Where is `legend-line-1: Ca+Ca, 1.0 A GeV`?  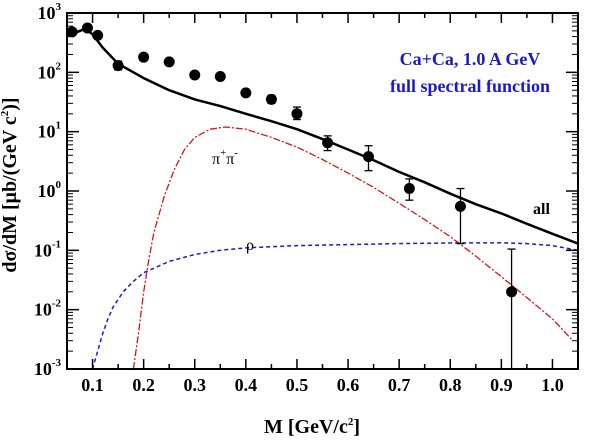 legend-line-1: Ca+Ca, 1.0 A GeV is located at coordinates (470, 59).